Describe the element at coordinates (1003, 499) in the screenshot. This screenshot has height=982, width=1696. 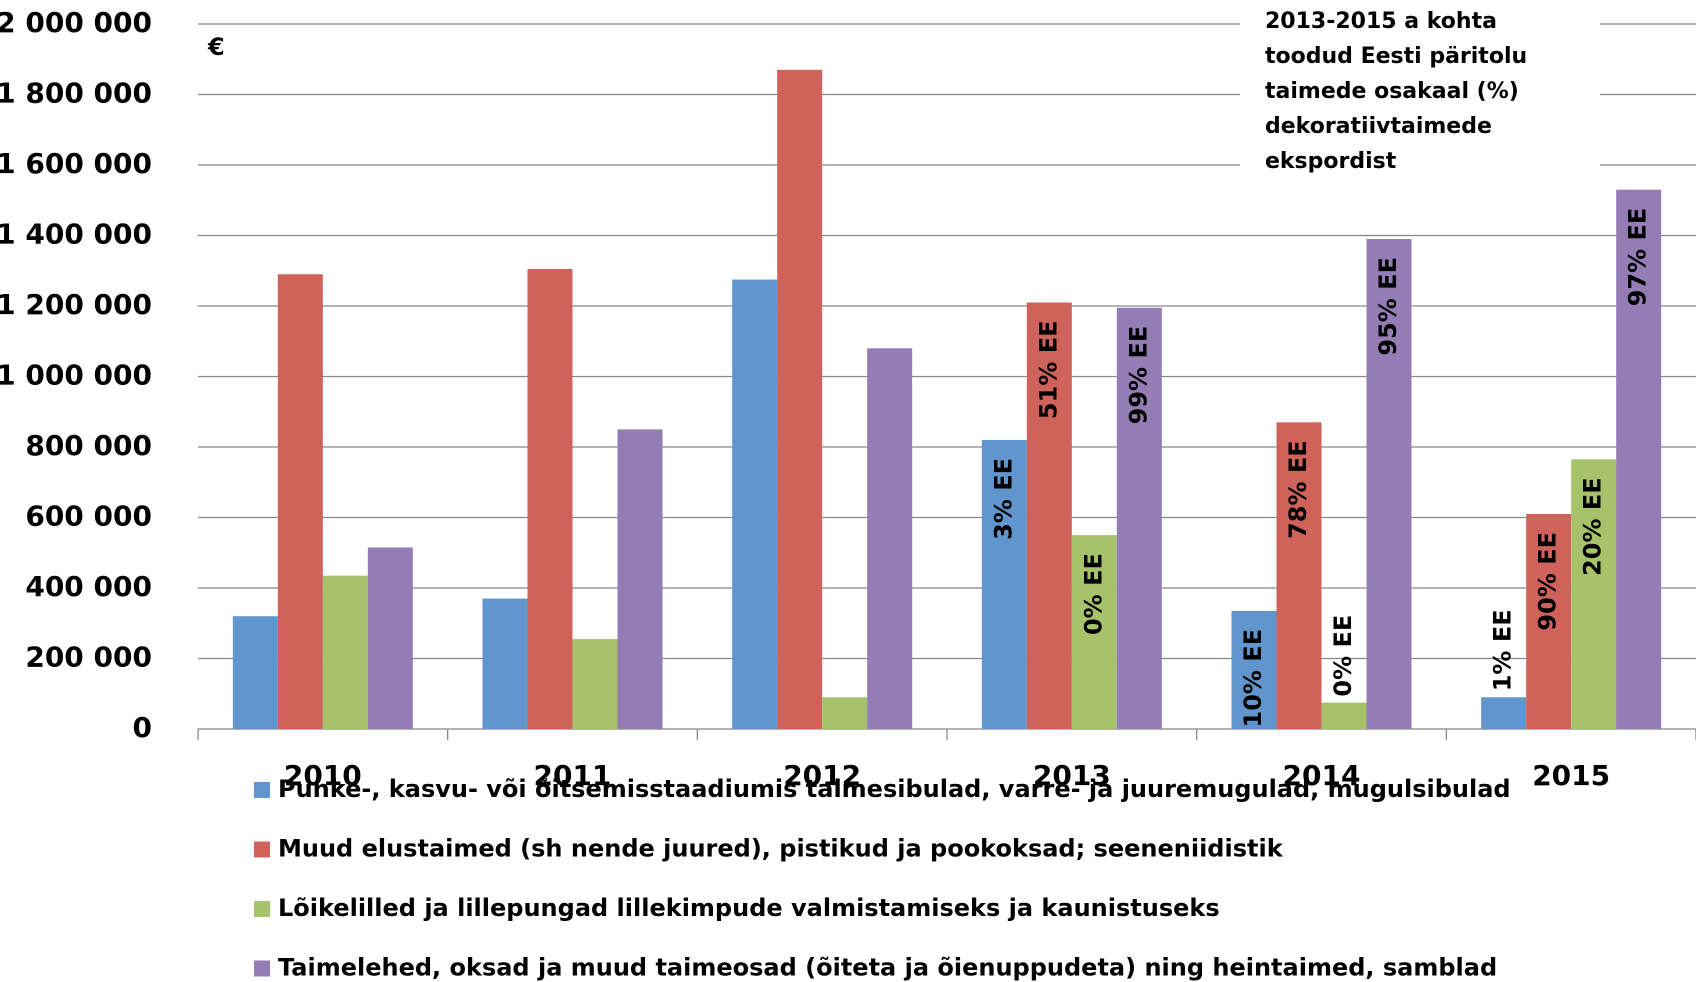
I see `bar-label: 3% EE` at that location.